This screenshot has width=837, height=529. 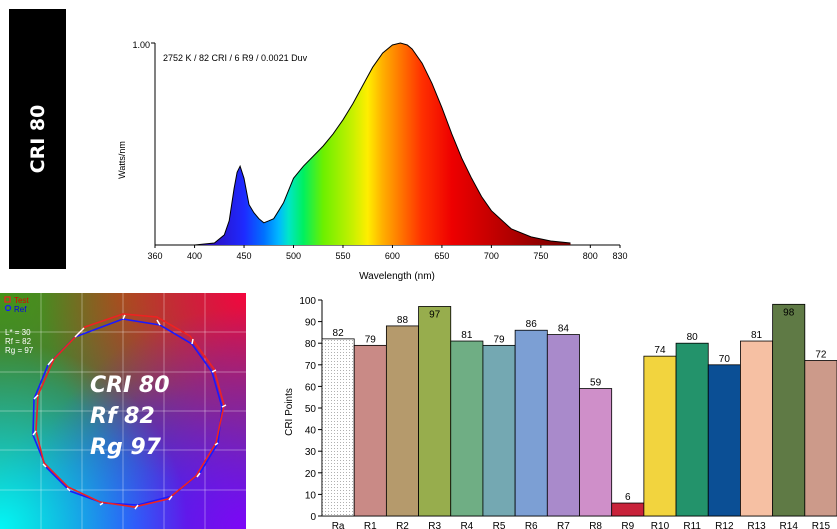 I want to click on bar-y-tick-label: 70, so click(x=311, y=366).